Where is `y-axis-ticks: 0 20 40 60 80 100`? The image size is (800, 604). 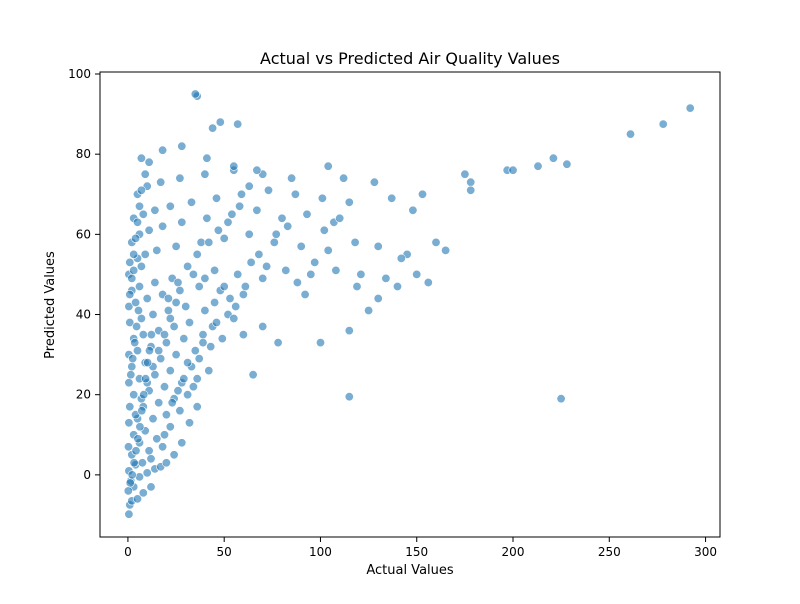 y-axis-ticks: 0 20 40 60 80 100 is located at coordinates (84, 274).